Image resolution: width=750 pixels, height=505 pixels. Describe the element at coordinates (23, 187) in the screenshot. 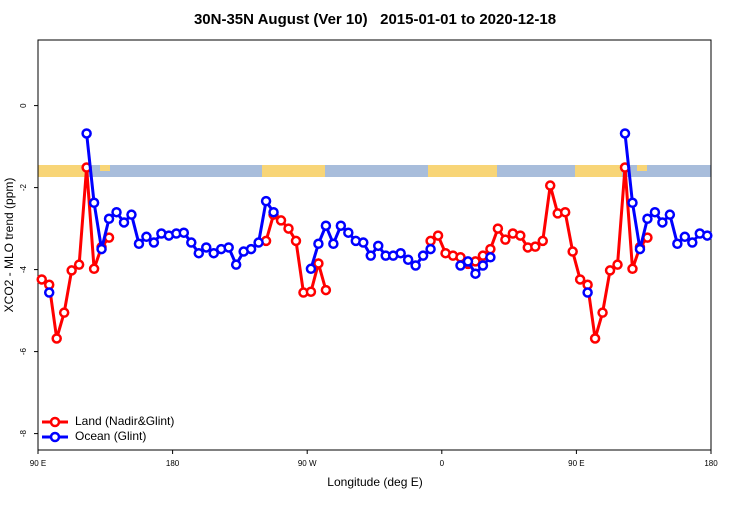

I see `y-tick-label: -2` at that location.